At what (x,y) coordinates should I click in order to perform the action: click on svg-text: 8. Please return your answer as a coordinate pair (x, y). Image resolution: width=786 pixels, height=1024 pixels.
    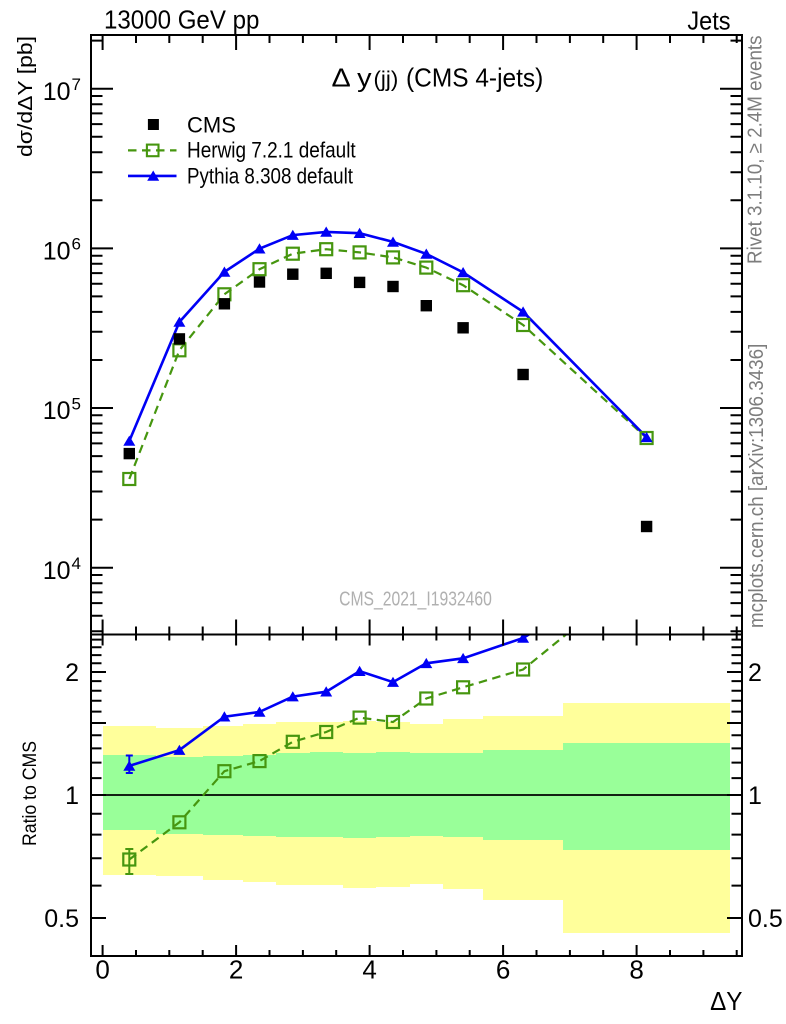
    Looking at the image, I should click on (636, 970).